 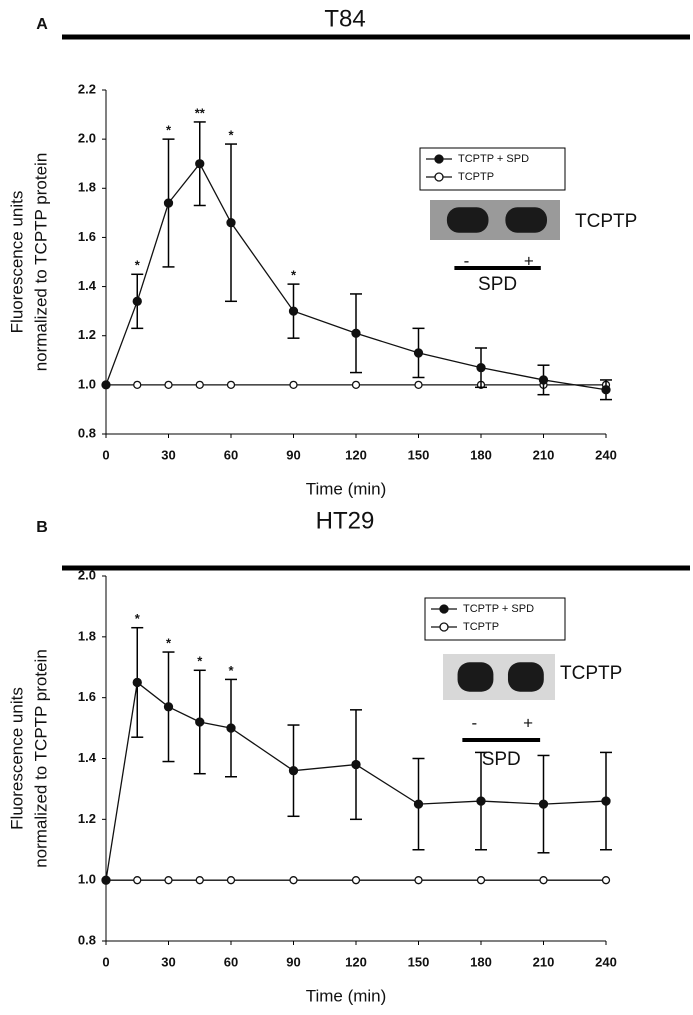 I want to click on y-axis-title: Fluorescence units, so click(x=16, y=758).